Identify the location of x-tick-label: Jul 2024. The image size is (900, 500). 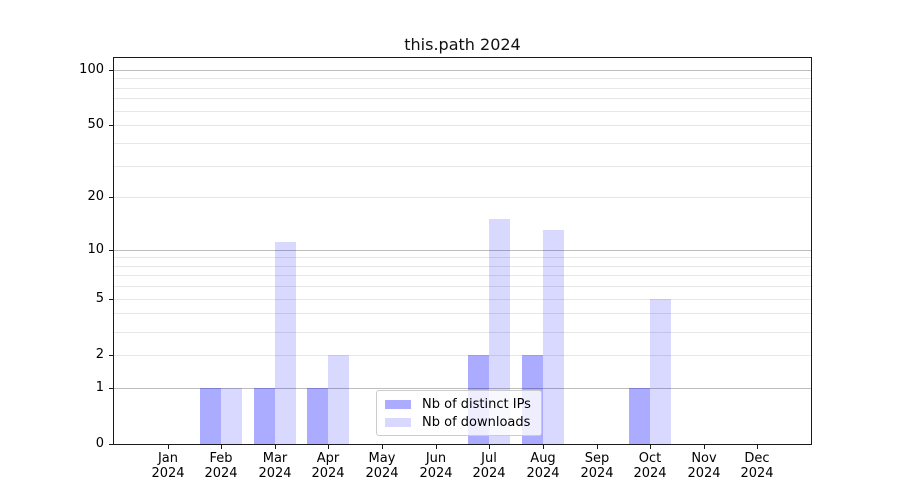
(489, 466).